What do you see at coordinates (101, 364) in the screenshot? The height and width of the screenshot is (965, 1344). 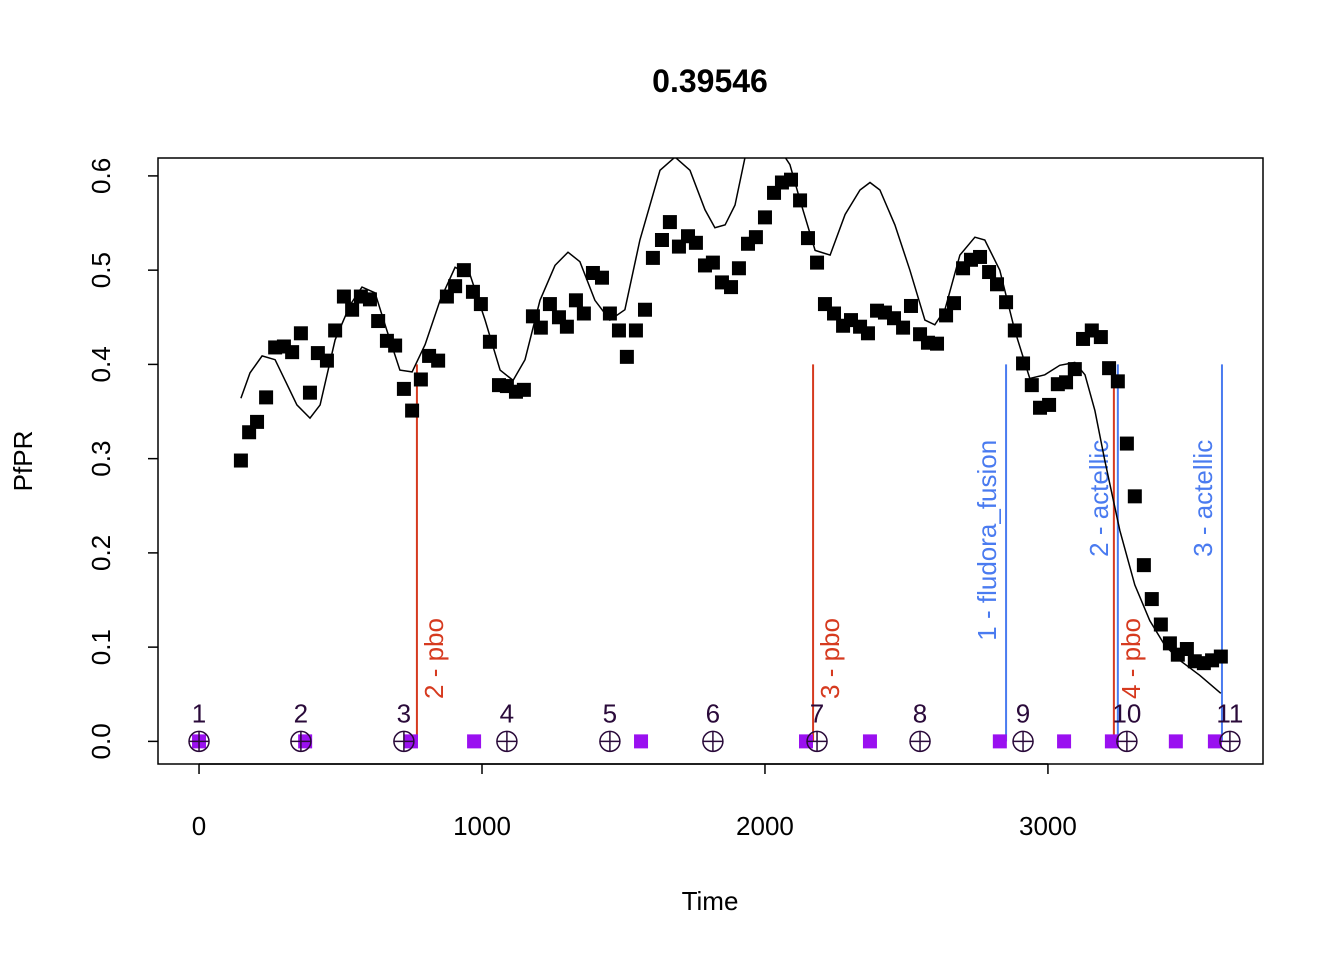 I see `y-tick-label: 0.4` at bounding box center [101, 364].